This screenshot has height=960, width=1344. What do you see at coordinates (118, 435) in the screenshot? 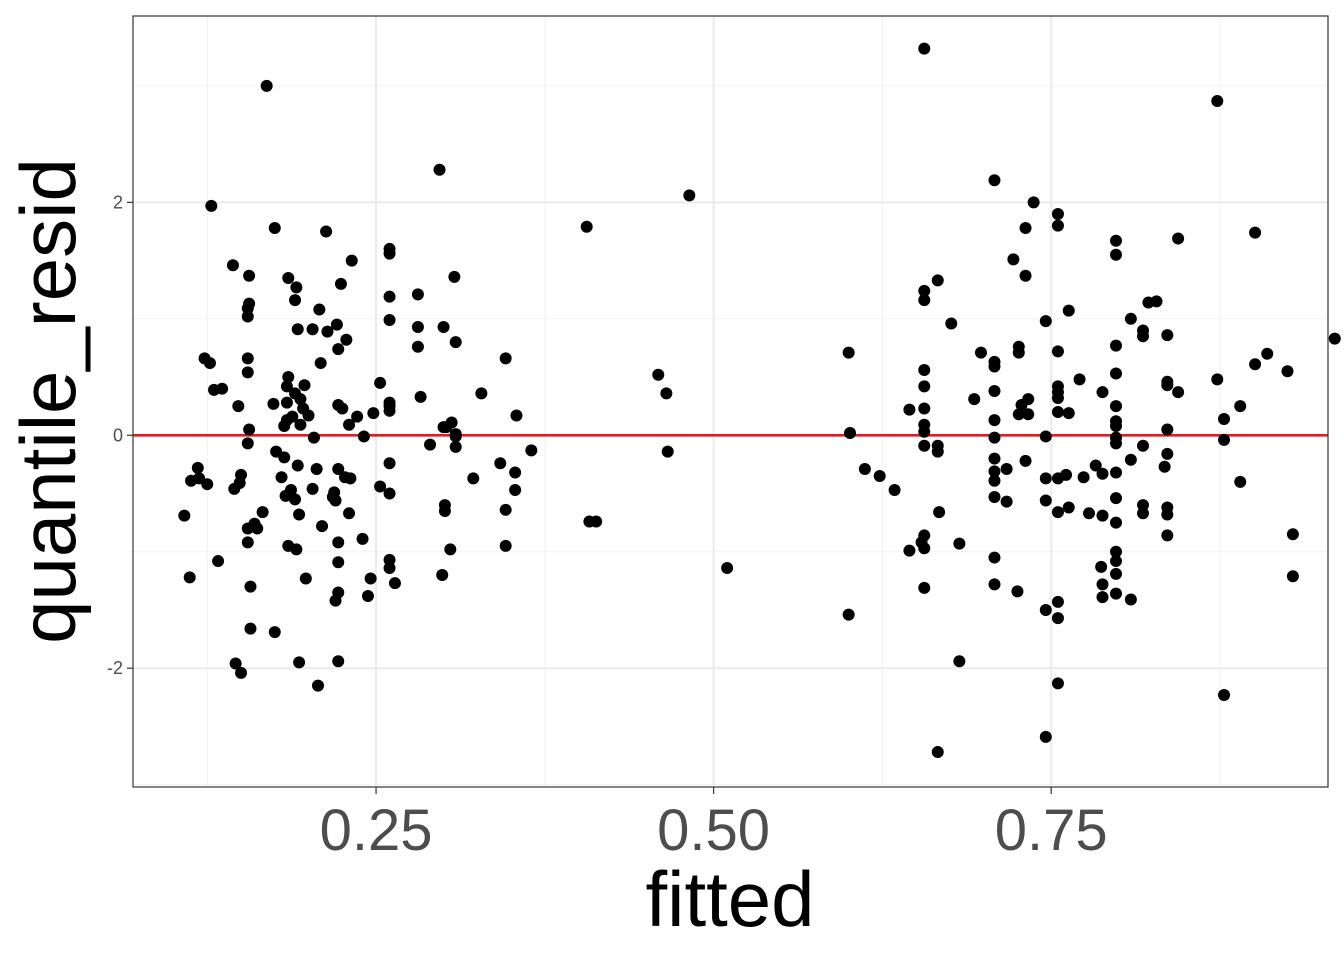
I see `y-tick-label: 0` at bounding box center [118, 435].